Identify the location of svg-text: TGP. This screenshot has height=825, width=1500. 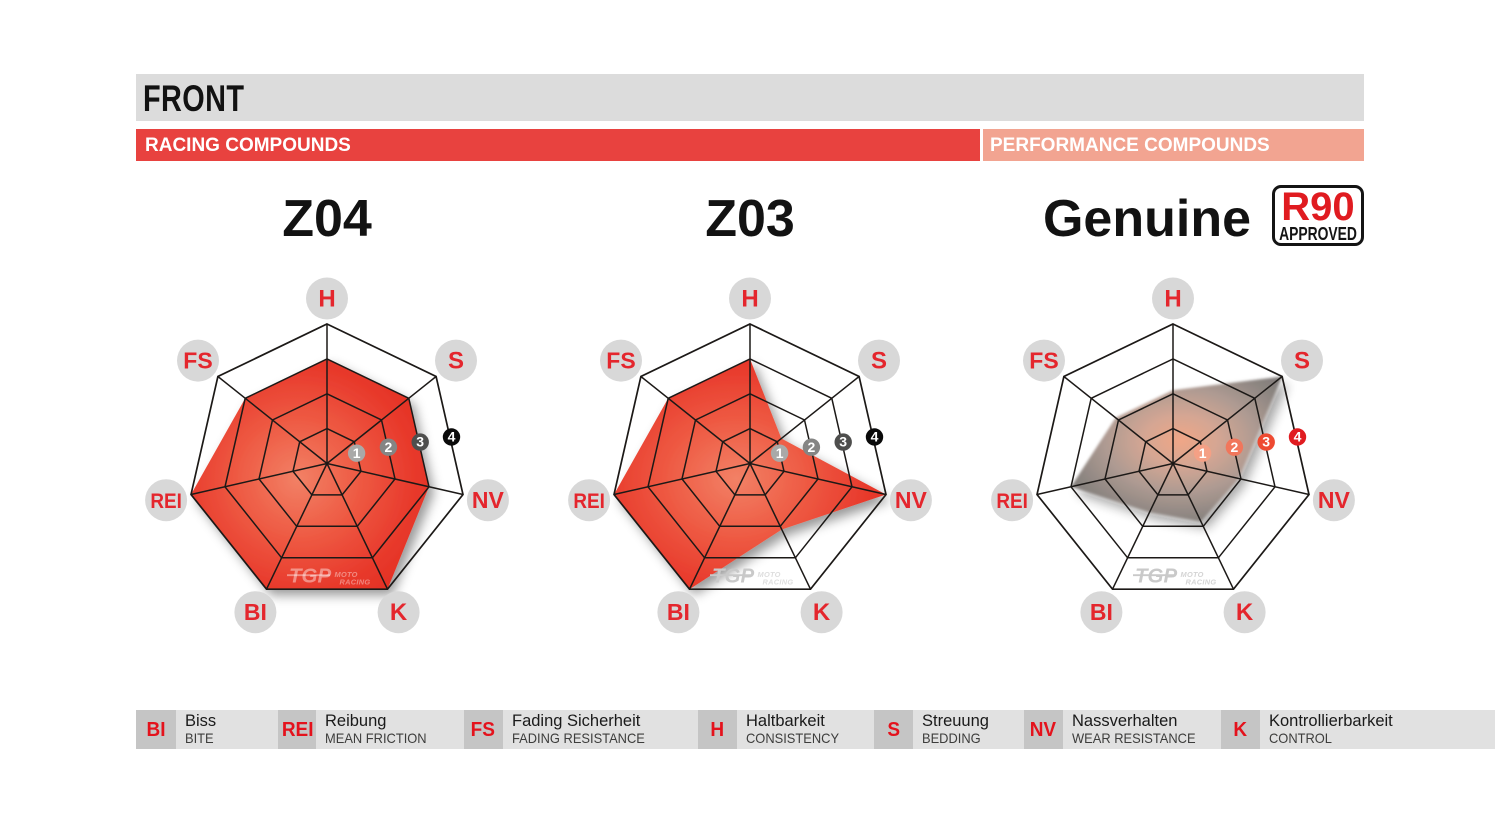
(310, 576).